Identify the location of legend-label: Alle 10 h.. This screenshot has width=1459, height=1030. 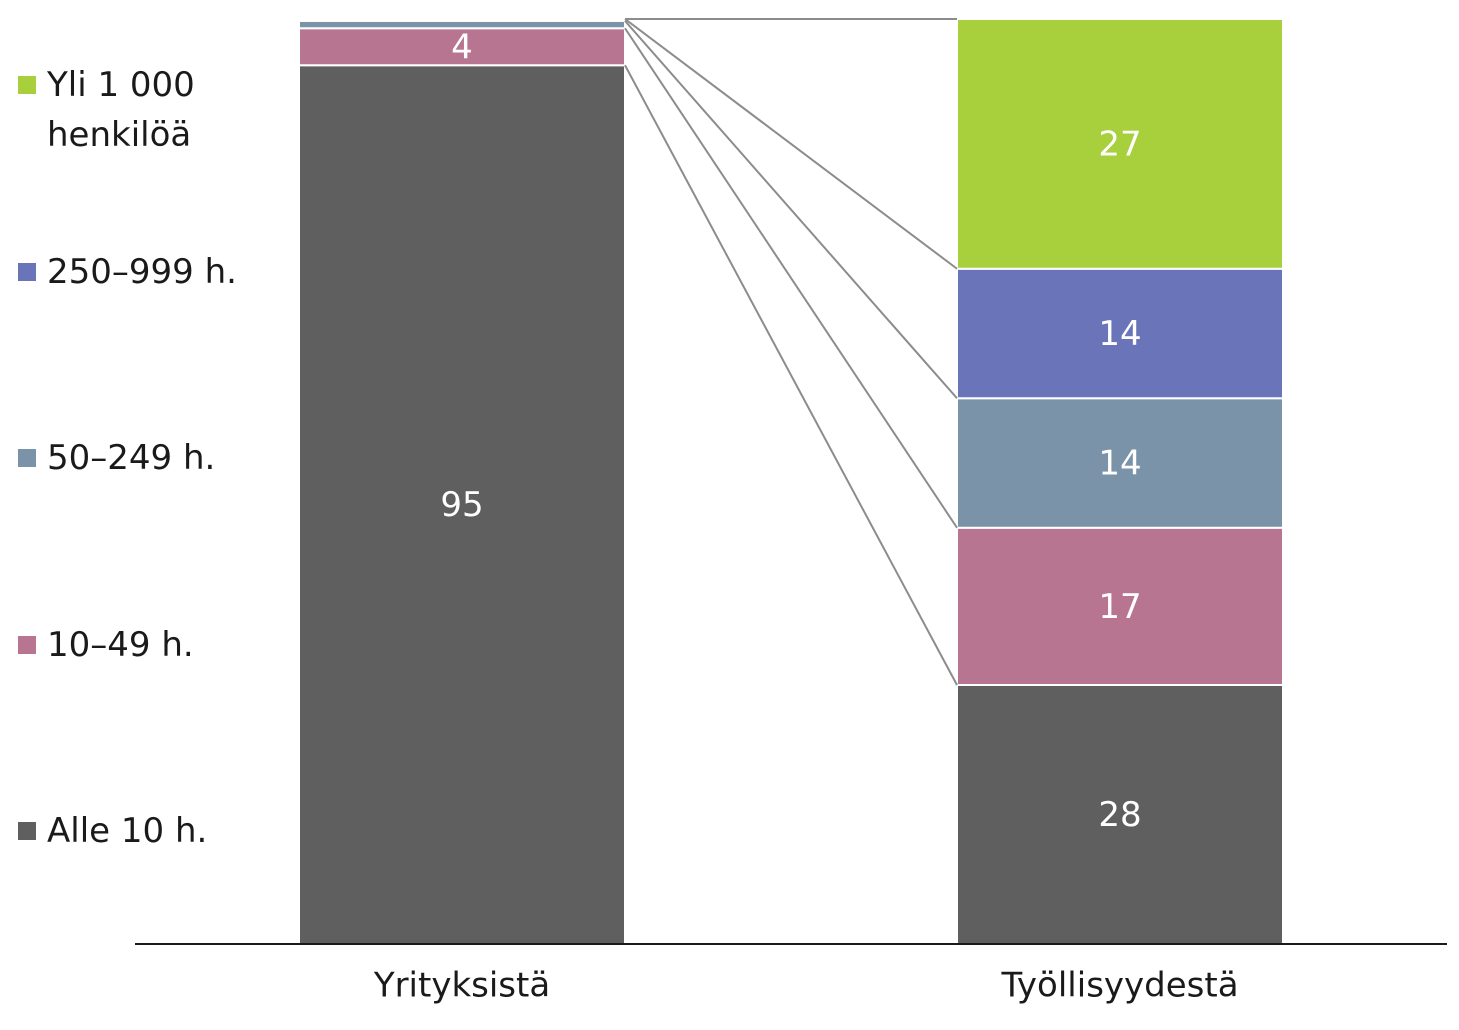
(127, 831).